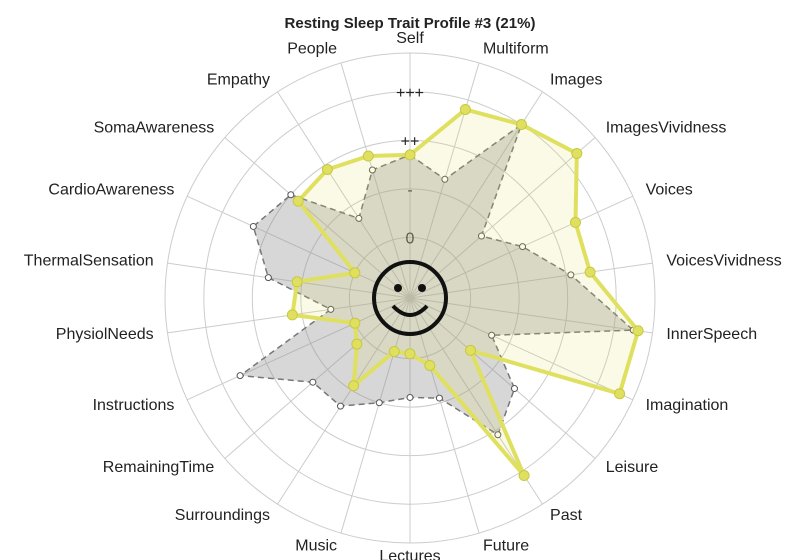 This screenshot has width=794, height=560. I want to click on category-label: Future, so click(506, 546).